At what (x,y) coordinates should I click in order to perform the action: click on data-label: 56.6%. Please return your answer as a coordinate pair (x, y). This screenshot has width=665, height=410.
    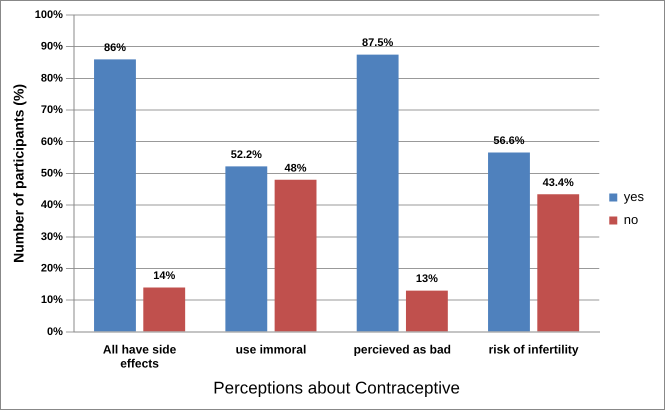
    Looking at the image, I should click on (509, 141).